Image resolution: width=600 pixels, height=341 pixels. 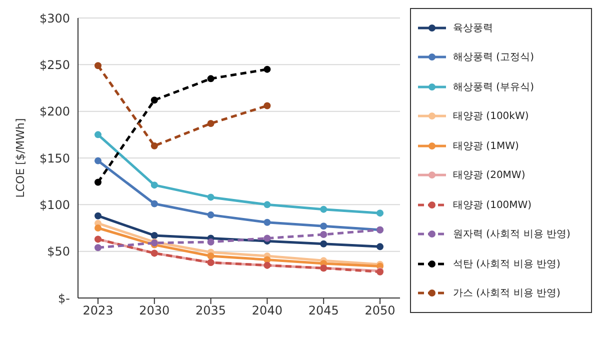 I want to click on legend-label: 해상풍력 (부유식), so click(x=493, y=87).